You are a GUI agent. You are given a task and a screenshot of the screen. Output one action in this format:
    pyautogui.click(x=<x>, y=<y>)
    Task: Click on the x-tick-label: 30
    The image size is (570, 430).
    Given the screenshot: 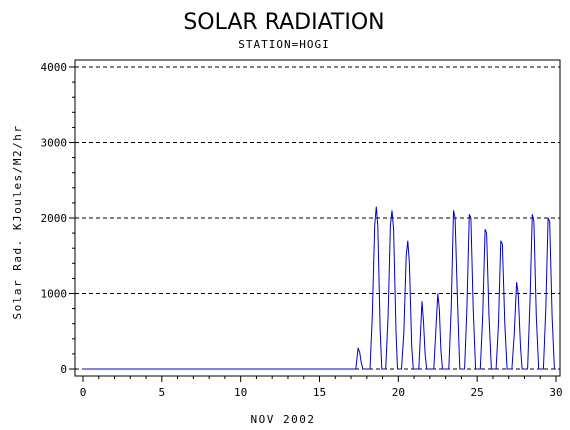 What is the action you would take?
    pyautogui.click(x=555, y=392)
    